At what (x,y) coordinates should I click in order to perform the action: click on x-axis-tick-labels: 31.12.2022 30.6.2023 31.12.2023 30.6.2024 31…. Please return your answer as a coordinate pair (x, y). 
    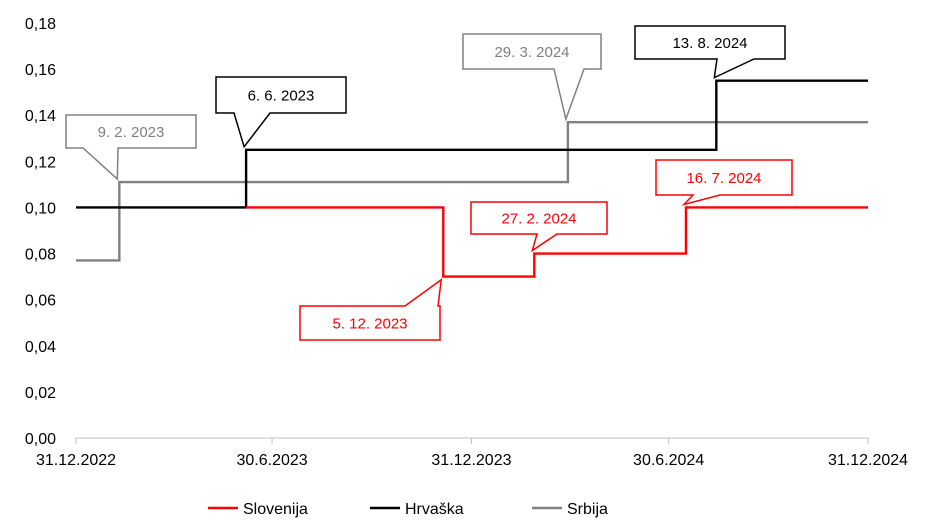
    Looking at the image, I should click on (472, 453).